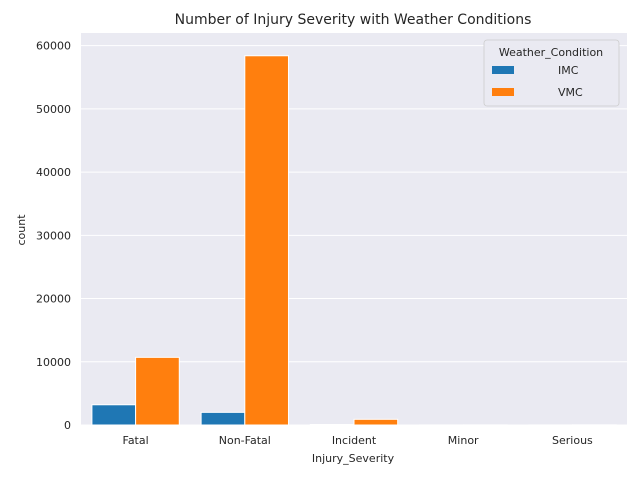 The image size is (640, 480). I want to click on y-tick-label: 50000, so click(53, 109).